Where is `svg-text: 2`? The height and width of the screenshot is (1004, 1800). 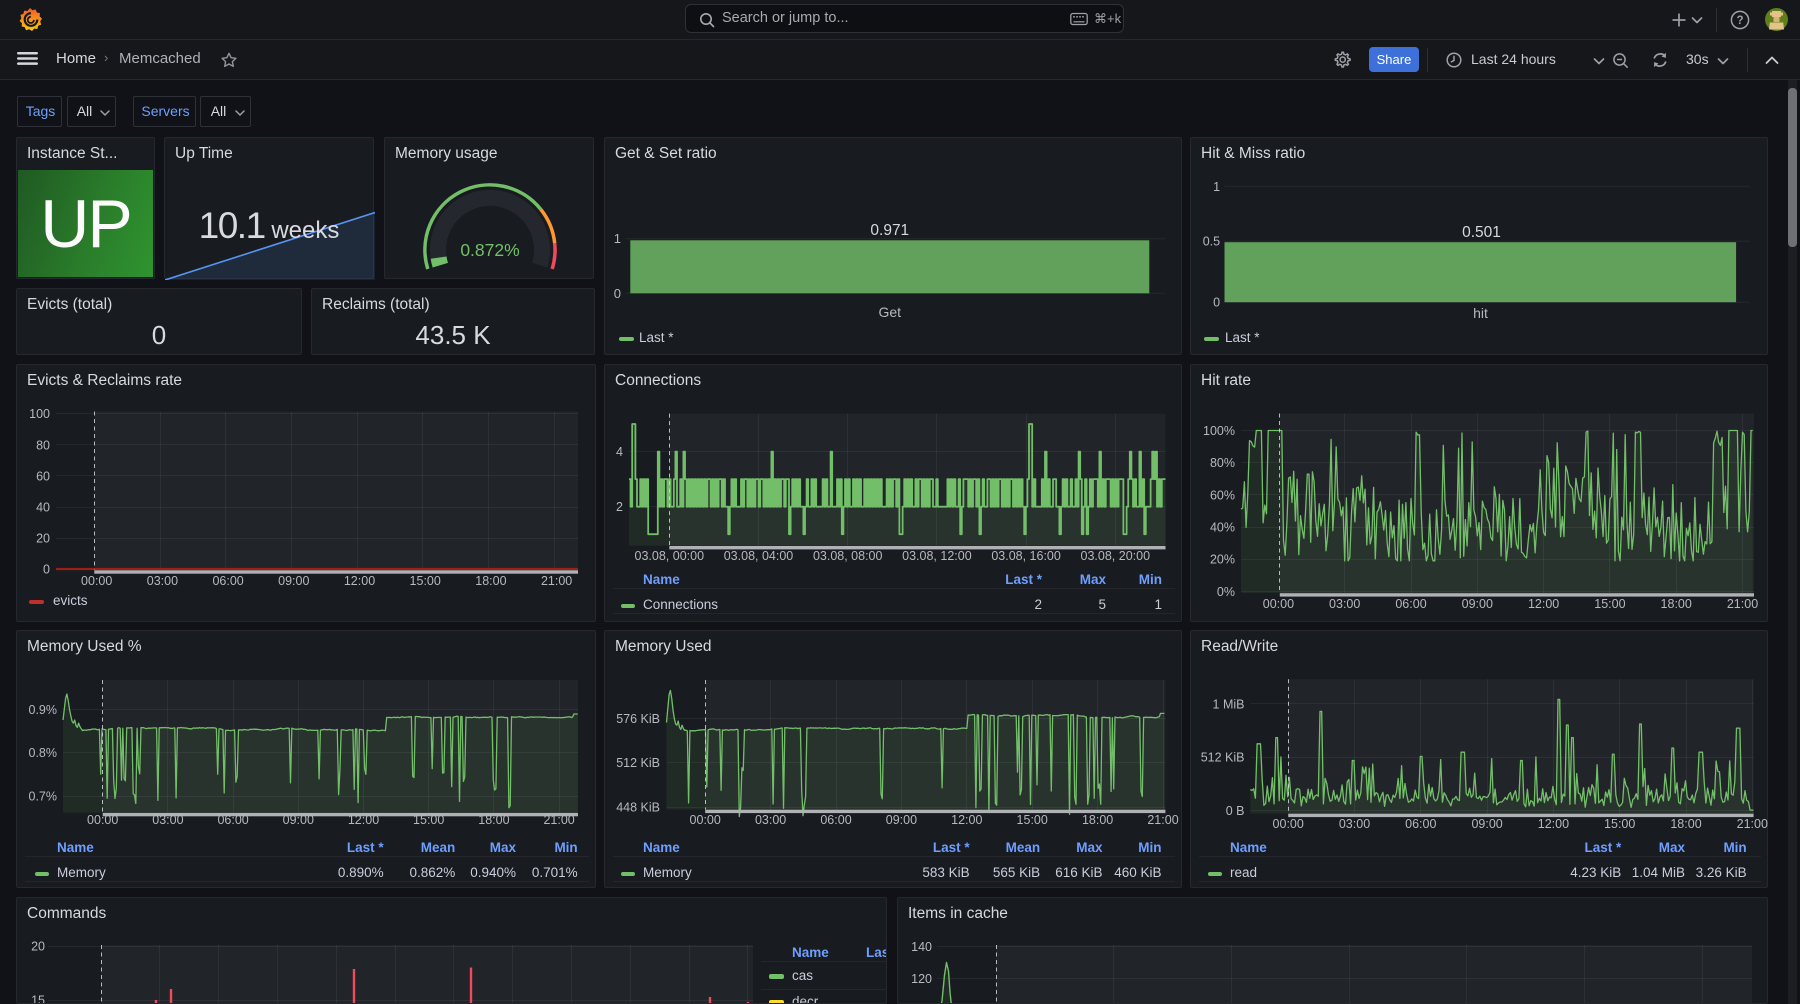 svg-text: 2 is located at coordinates (619, 507).